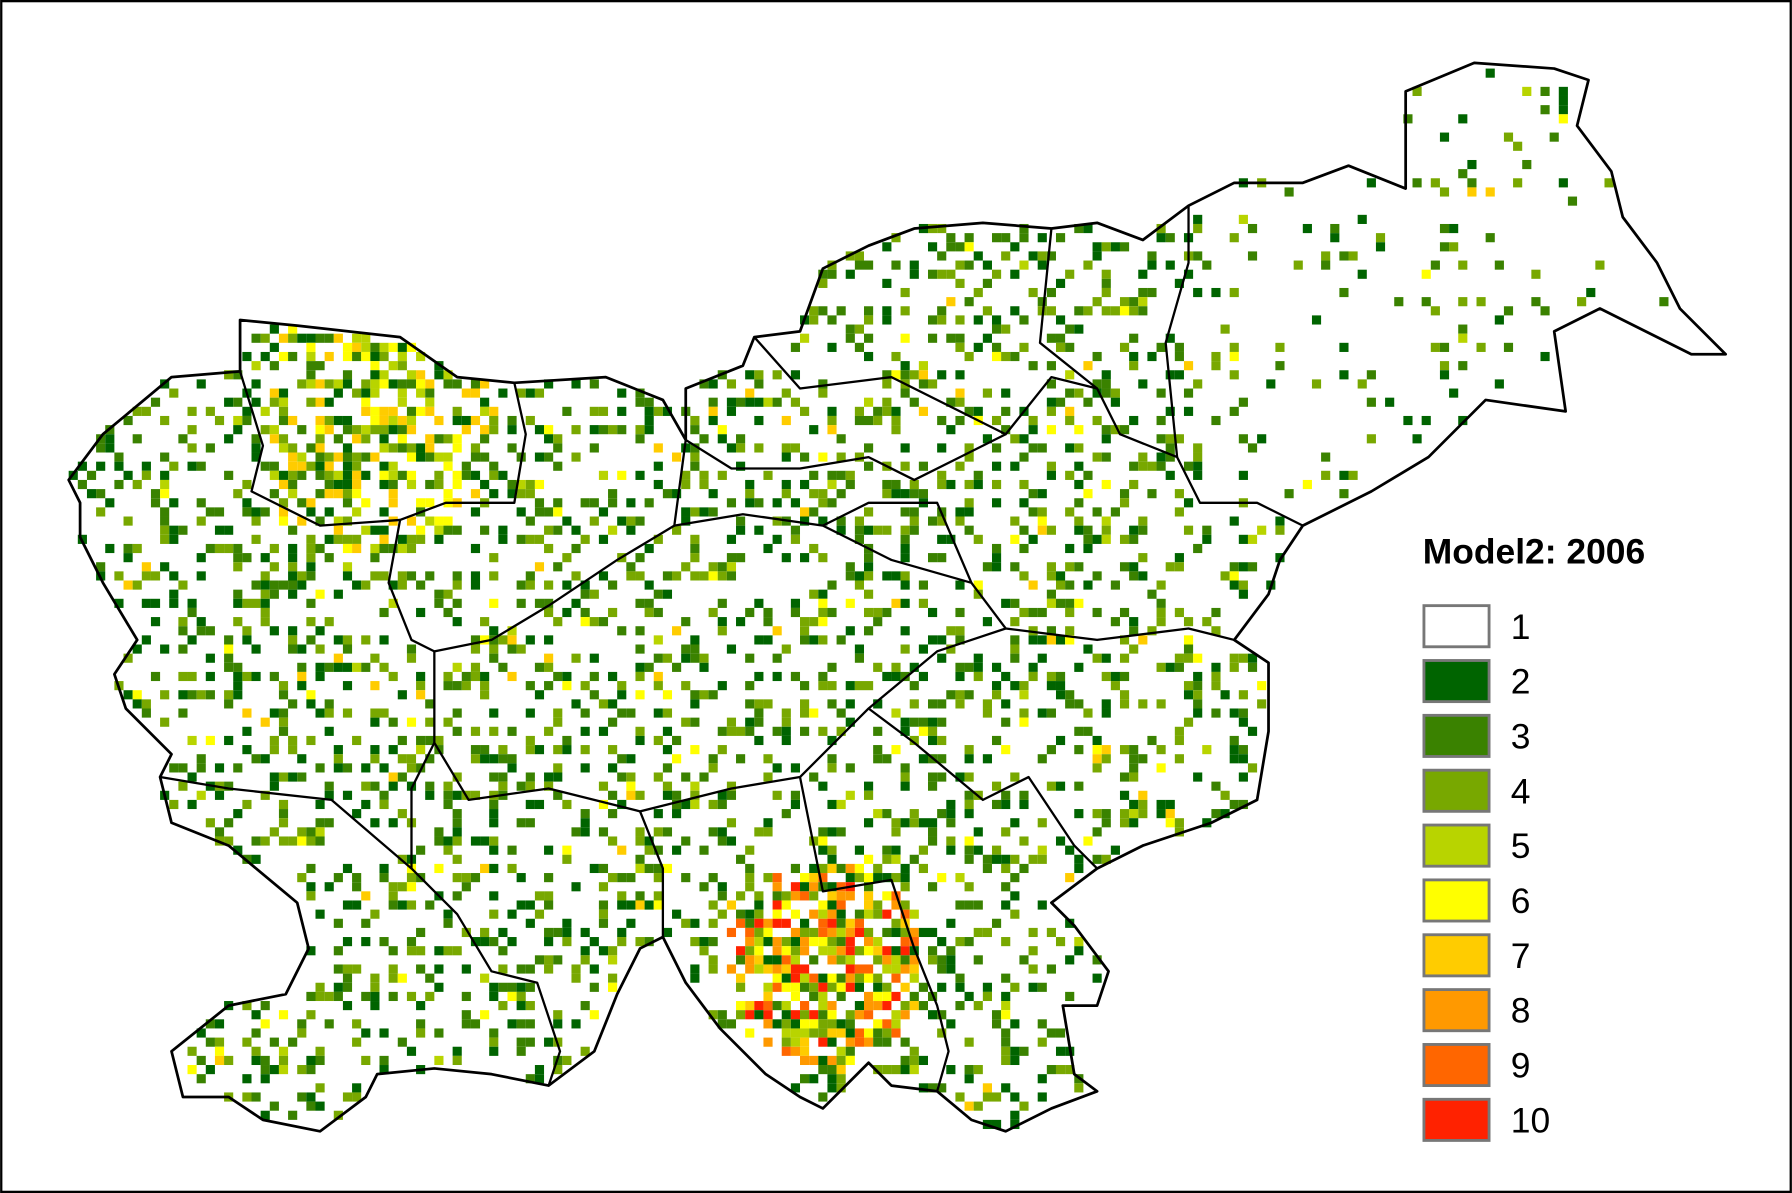 The image size is (1792, 1193). I want to click on region-border, so click(1120, 634).